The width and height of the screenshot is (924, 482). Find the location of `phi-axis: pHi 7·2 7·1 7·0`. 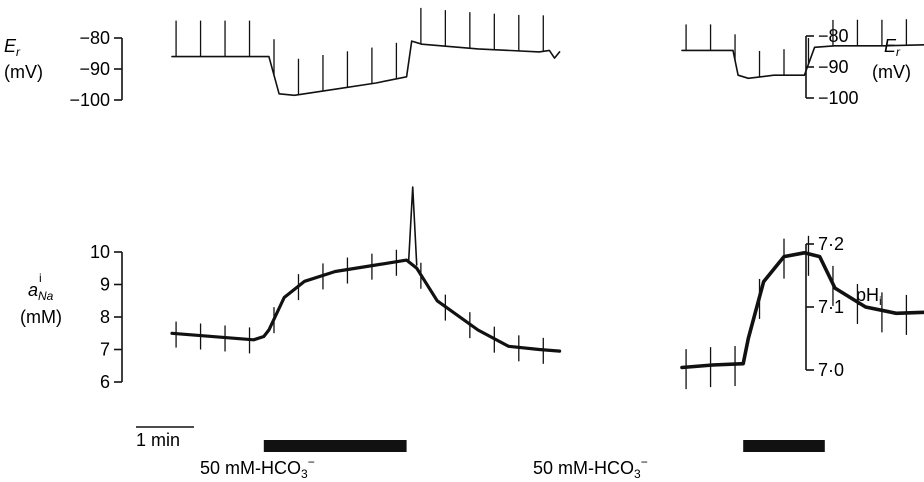

phi-axis: pHi 7·2 7·1 7·0 is located at coordinates (843, 307).